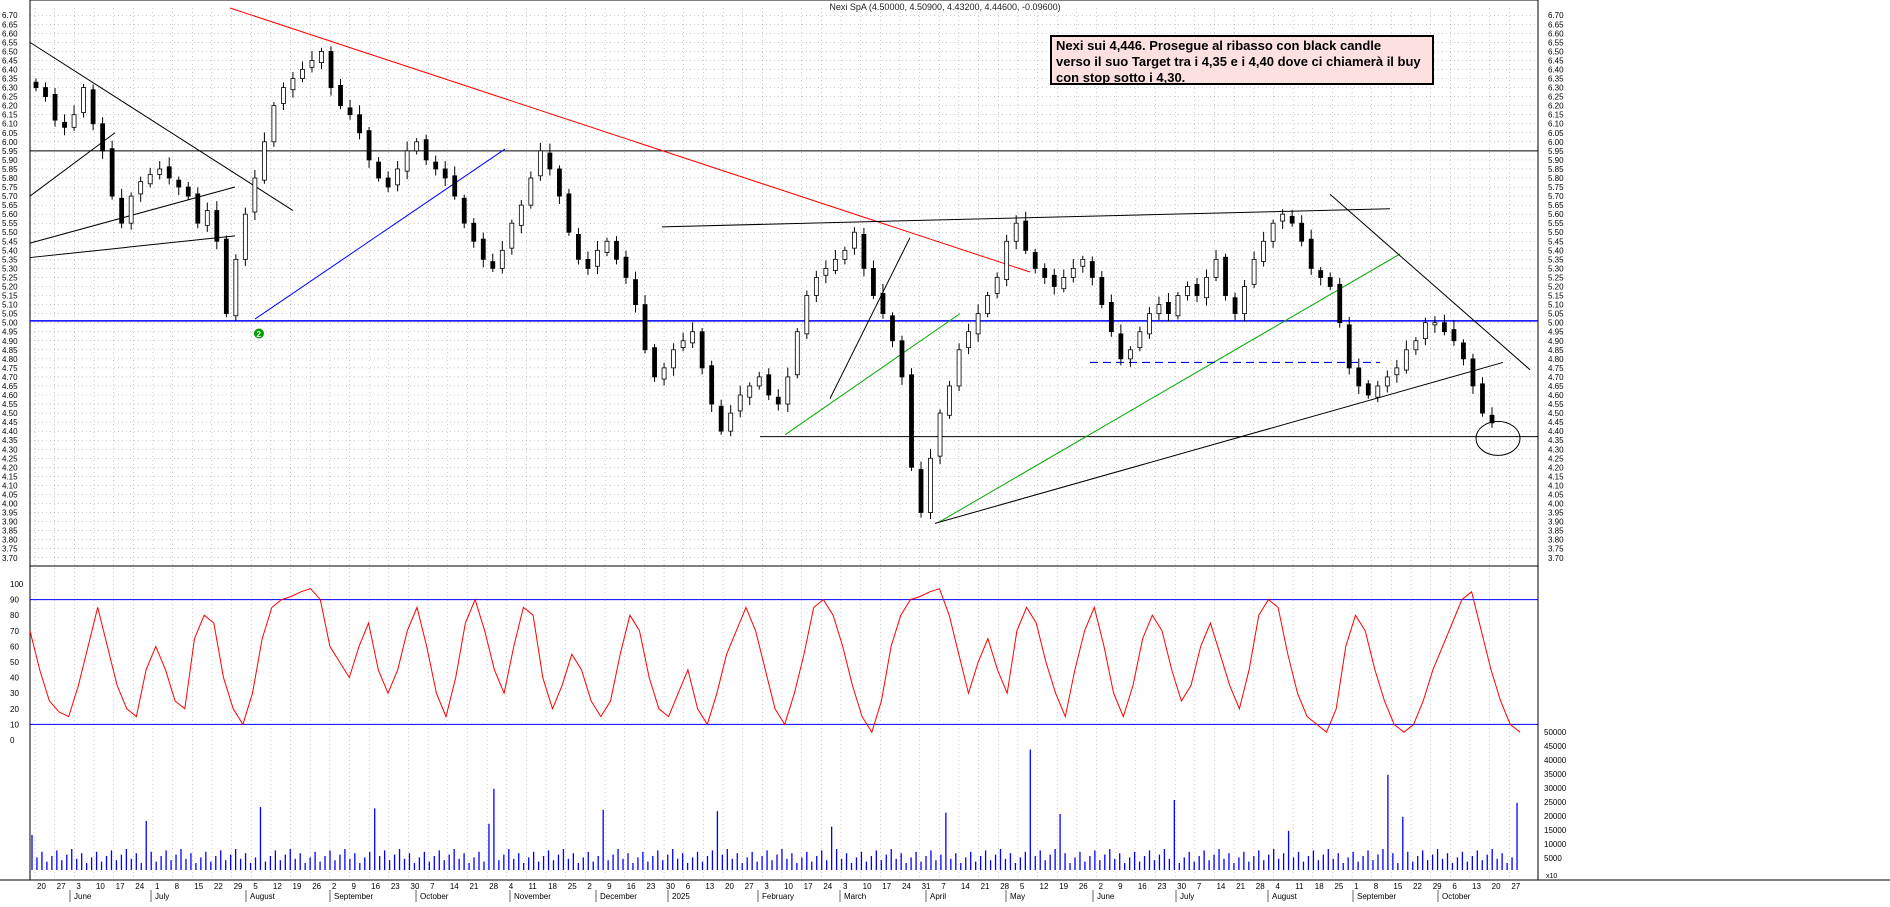 The width and height of the screenshot is (1890, 907). I want to click on y-tick-label-right: 5.30, so click(1556, 268).